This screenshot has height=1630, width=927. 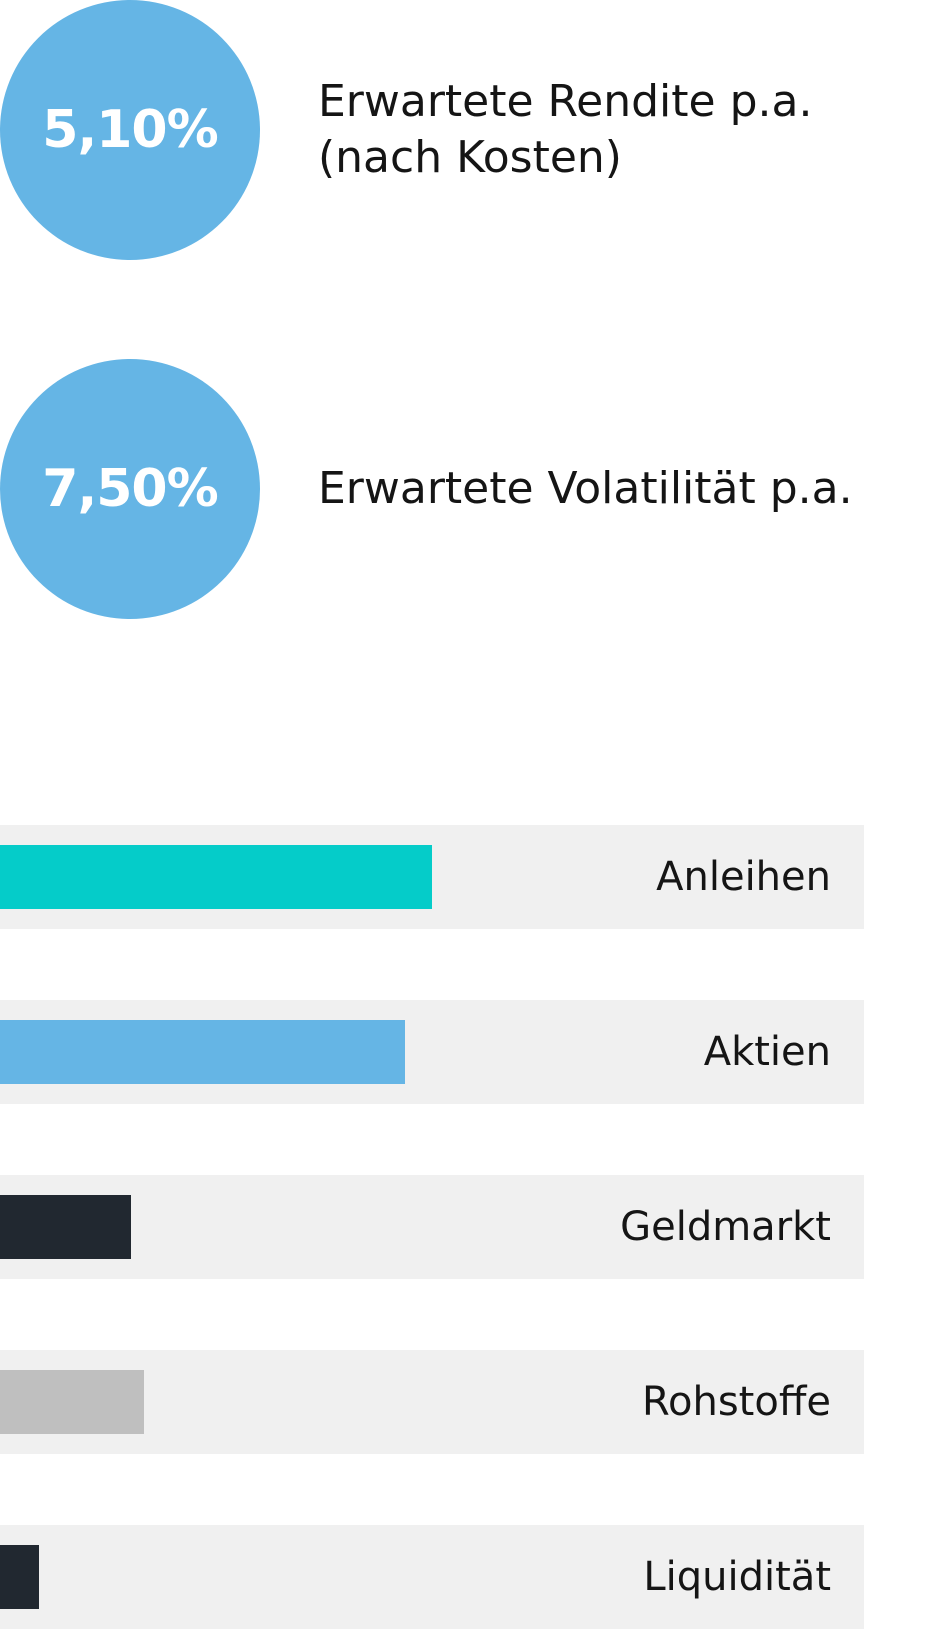 What do you see at coordinates (216, 877) in the screenshot?
I see `allocation-bar-anleihen` at bounding box center [216, 877].